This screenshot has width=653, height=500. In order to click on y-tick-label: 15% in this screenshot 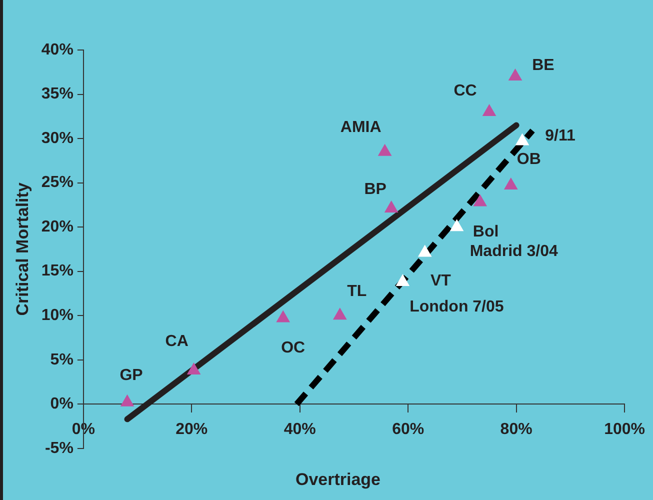, I will do `click(57, 271)`.